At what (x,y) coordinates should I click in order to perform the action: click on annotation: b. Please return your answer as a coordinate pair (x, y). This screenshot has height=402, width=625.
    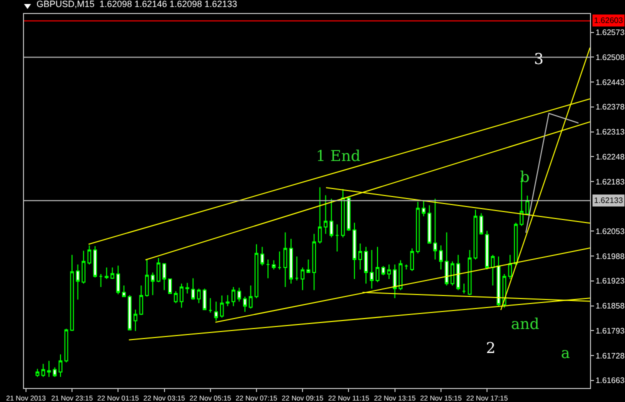
    Looking at the image, I should click on (525, 177).